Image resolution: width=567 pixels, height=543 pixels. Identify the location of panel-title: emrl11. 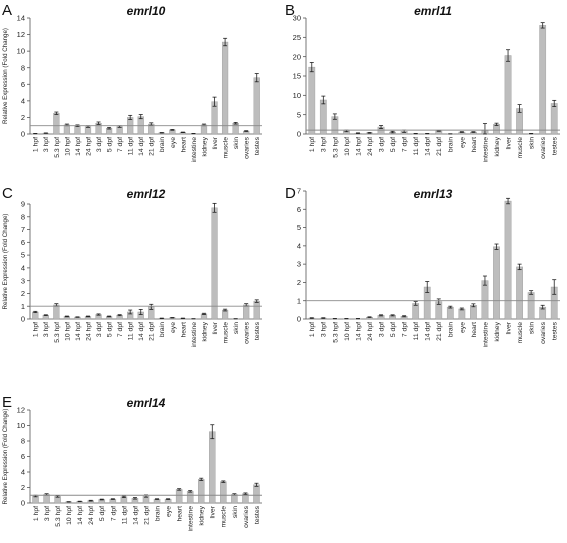
(433, 11).